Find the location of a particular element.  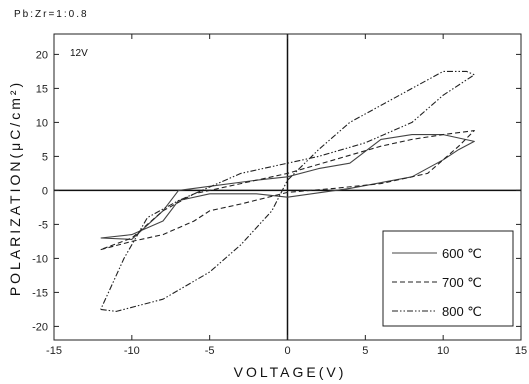

y-tick-labels: -20 -15 -10 -5 0 5 10 15 20 is located at coordinates (40, 191).